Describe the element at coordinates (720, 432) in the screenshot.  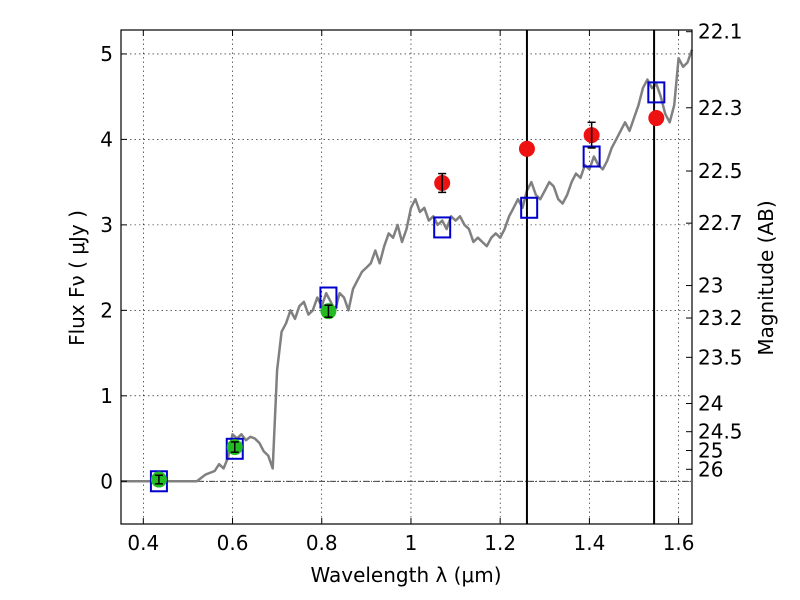
I see `mag-tick-label: 24.5` at that location.